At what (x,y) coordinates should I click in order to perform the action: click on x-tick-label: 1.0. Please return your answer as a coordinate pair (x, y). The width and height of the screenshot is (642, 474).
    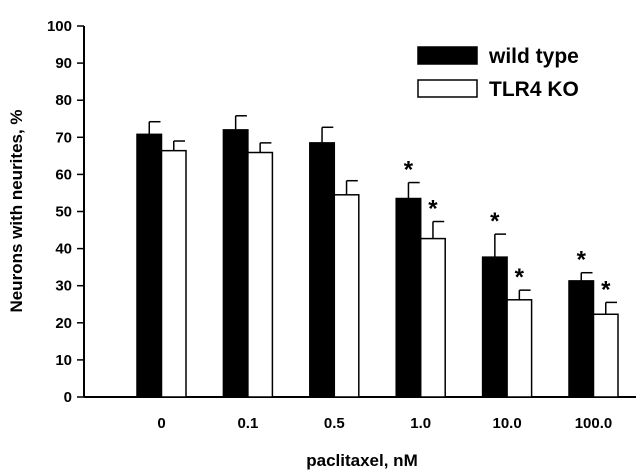
    Looking at the image, I should click on (420, 423).